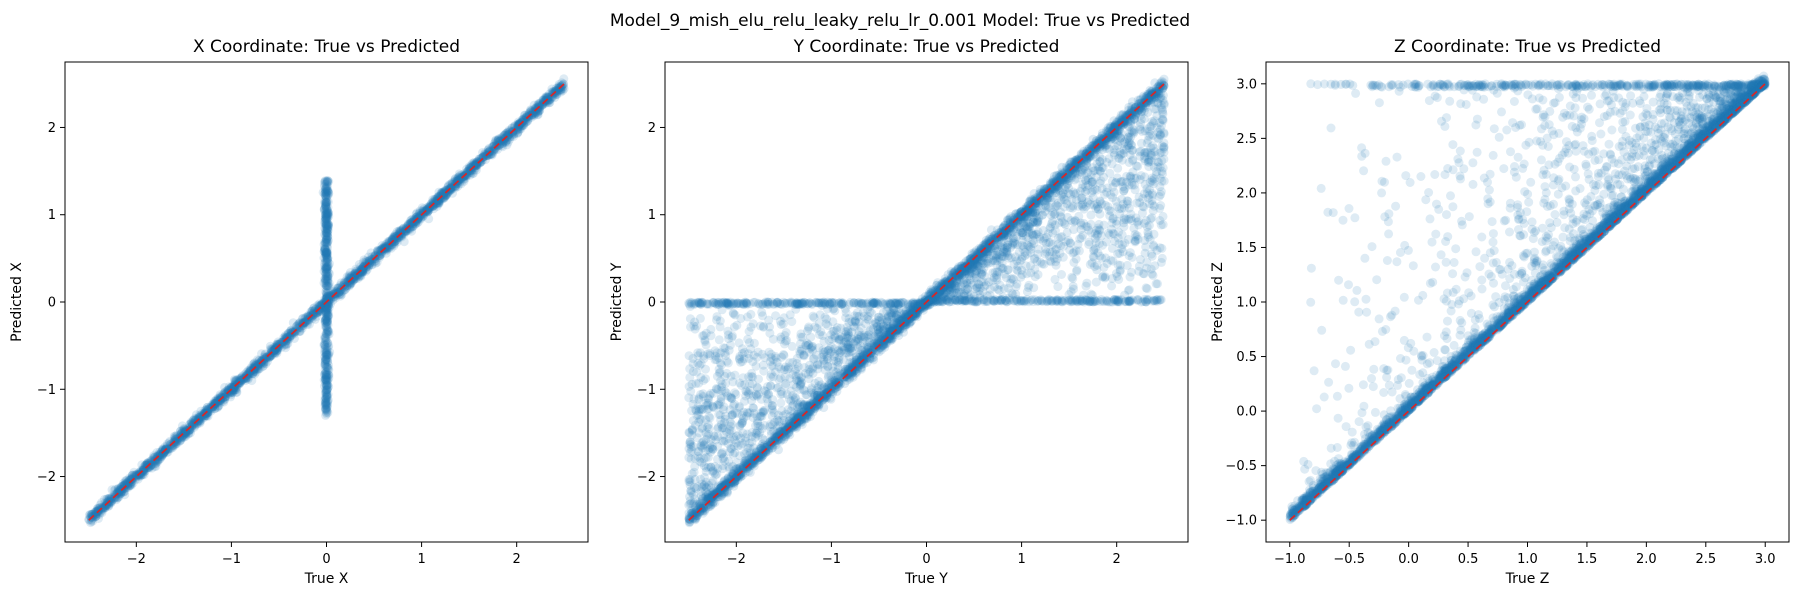 This screenshot has height=600, width=1800. What do you see at coordinates (326, 47) in the screenshot?
I see `subplot-title: X Coordinate: True vs Predicted` at bounding box center [326, 47].